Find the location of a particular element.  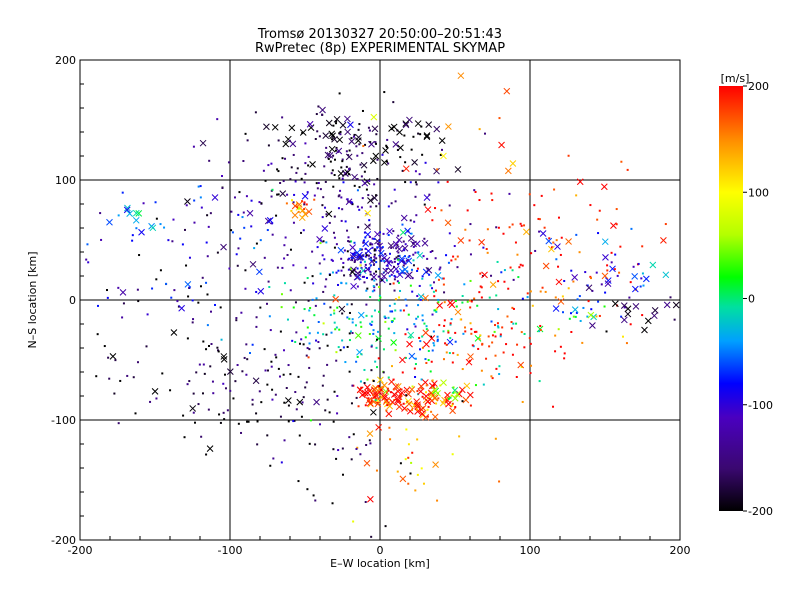

colorbar-tick-label: 100 is located at coordinates (758, 192).